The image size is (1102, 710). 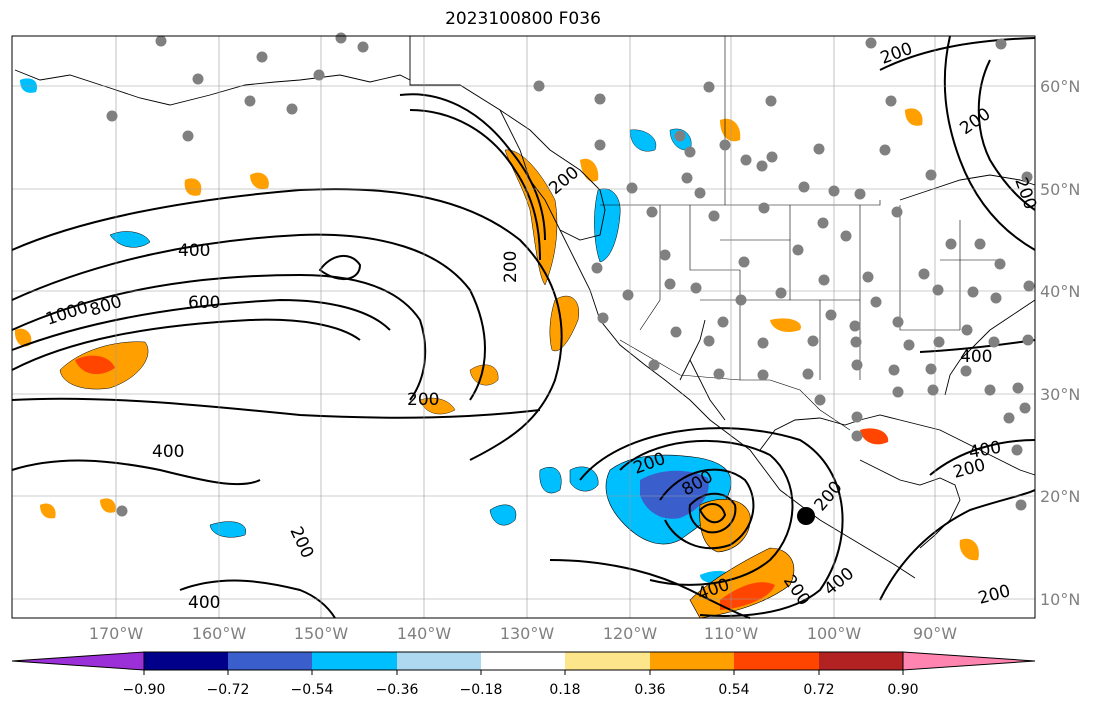 What do you see at coordinates (78, 661) in the screenshot?
I see `colorbar-min-arrow` at bounding box center [78, 661].